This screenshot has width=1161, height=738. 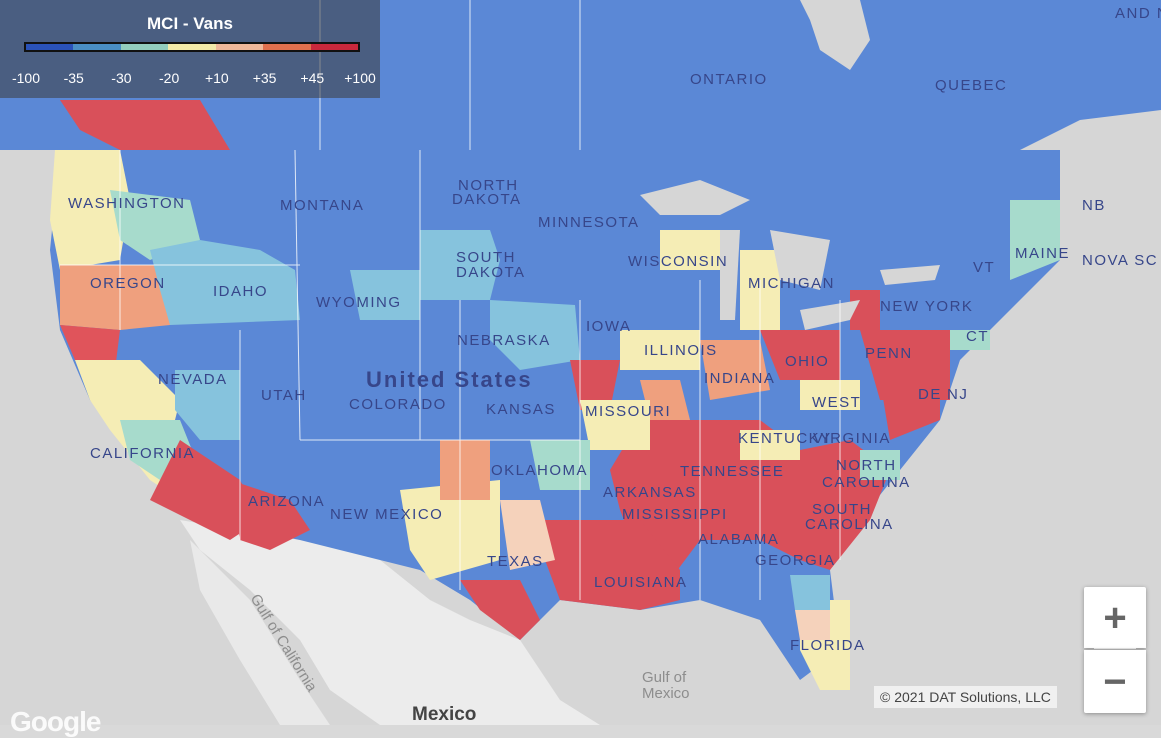 I want to click on label-de: DE, so click(x=930, y=394).